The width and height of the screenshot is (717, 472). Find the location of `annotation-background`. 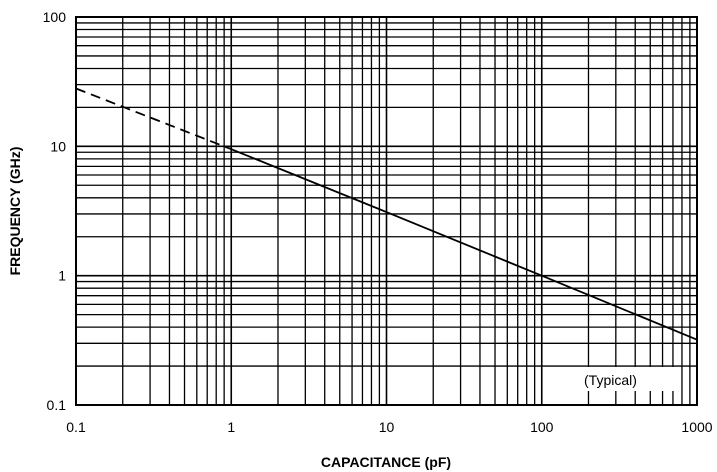

annotation-background is located at coordinates (630, 379).